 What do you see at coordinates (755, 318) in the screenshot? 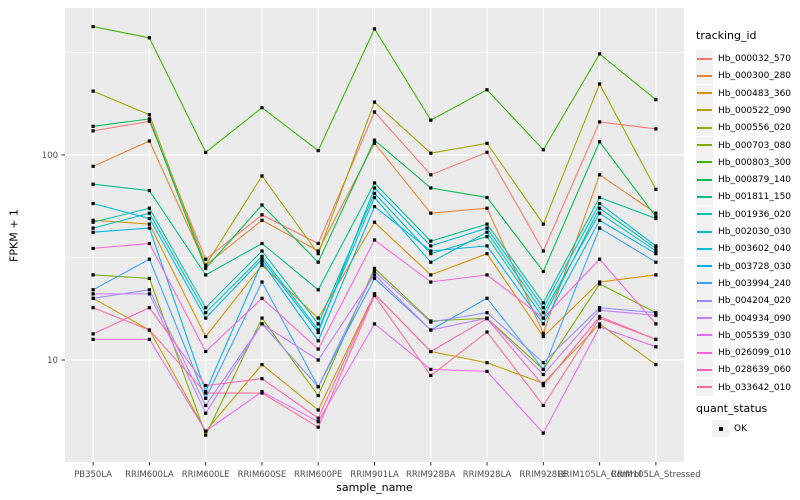
I see `legend-item-label: Hb_004934_090` at bounding box center [755, 318].